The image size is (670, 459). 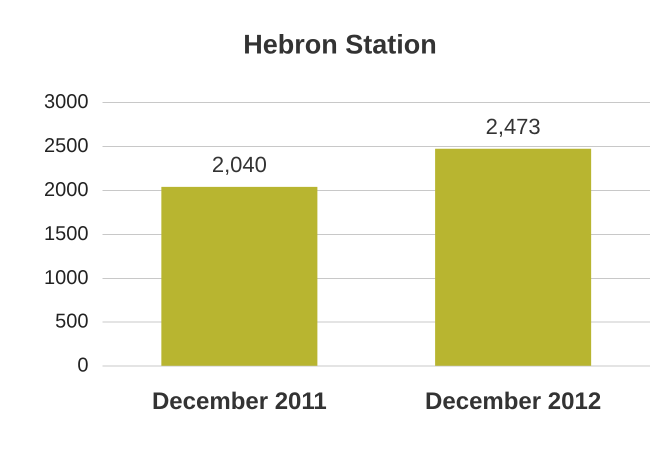 What do you see at coordinates (66, 277) in the screenshot?
I see `y-tick-label: 1000` at bounding box center [66, 277].